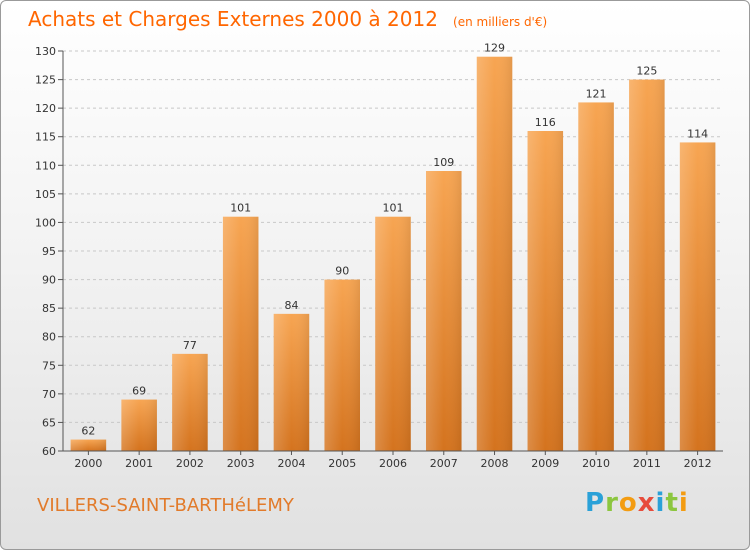 The height and width of the screenshot is (550, 750). What do you see at coordinates (45, 137) in the screenshot?
I see `y-tick-label: 115` at bounding box center [45, 137].